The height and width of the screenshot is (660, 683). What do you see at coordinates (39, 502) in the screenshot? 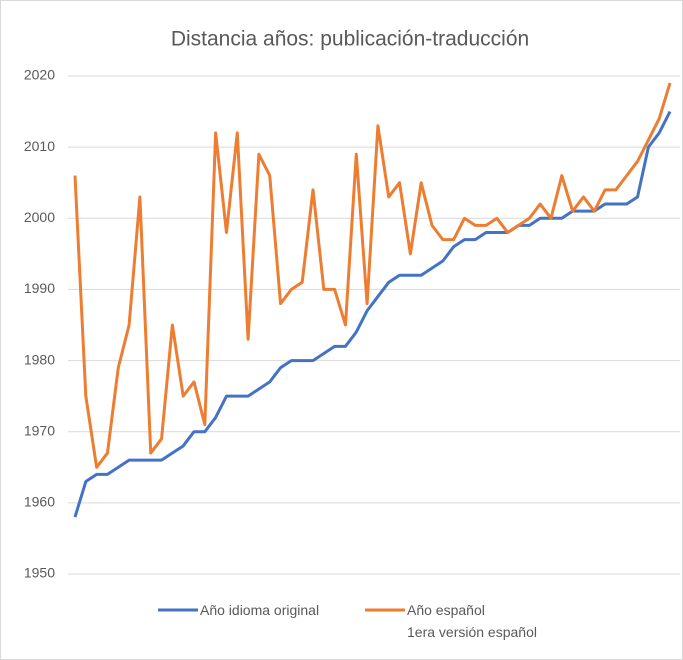
I see `y-tick-label: 1960` at bounding box center [39, 502].